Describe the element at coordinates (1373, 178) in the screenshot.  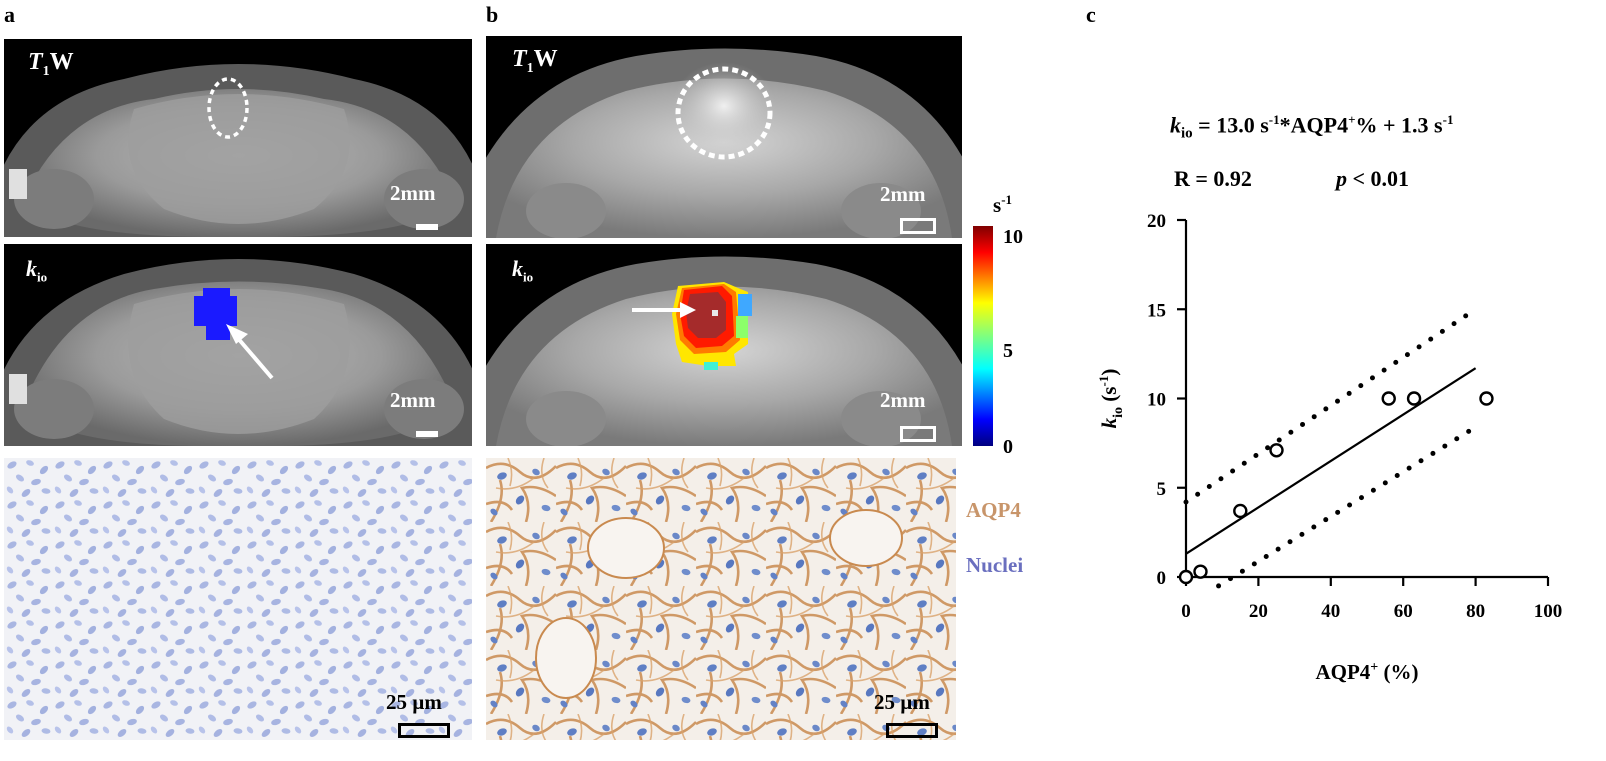
I see `p-value: p < 0.01` at that location.